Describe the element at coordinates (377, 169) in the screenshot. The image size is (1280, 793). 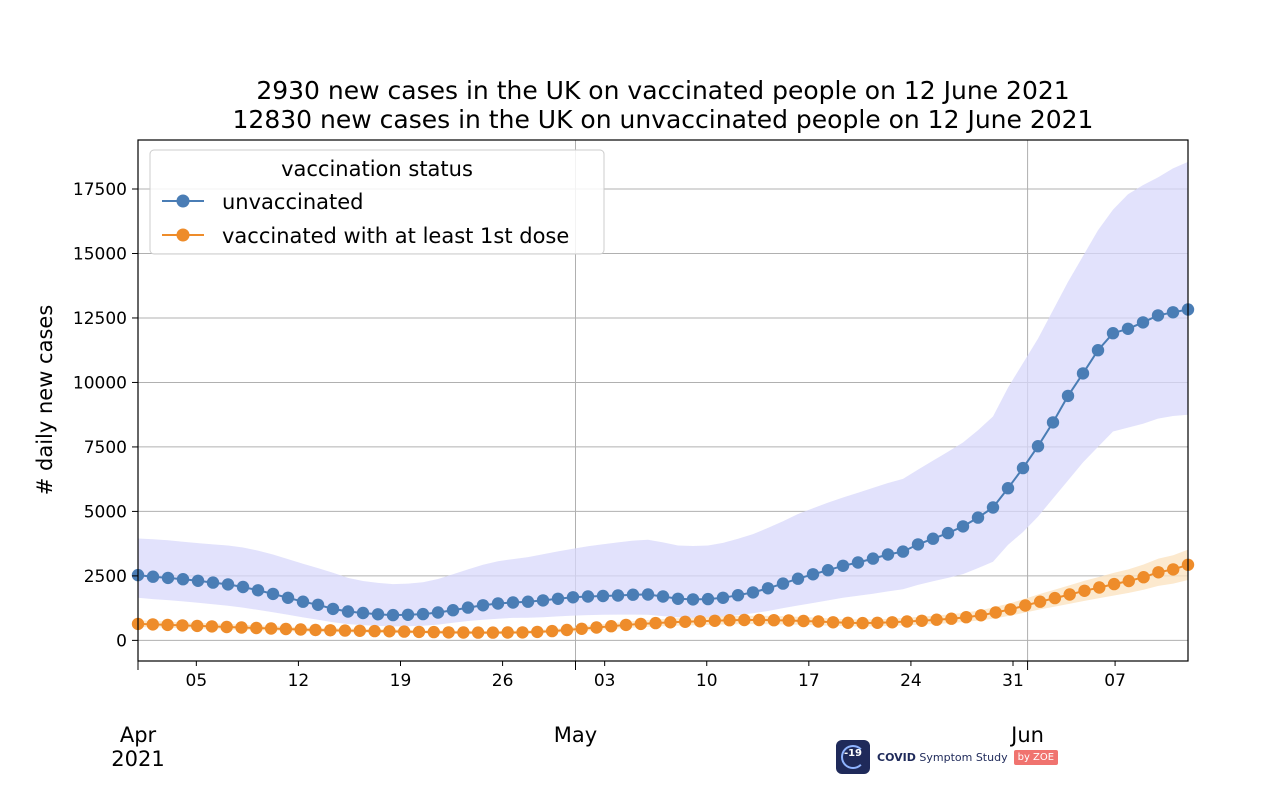
I see `legend-title: vaccination status` at that location.